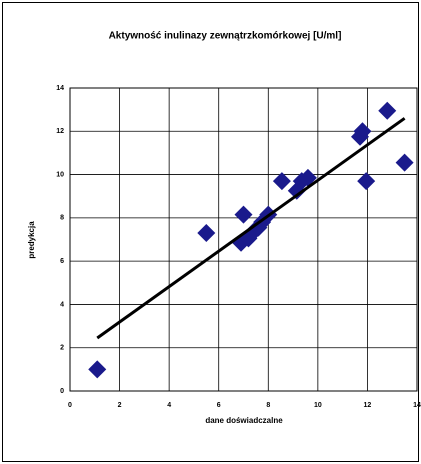  What do you see at coordinates (62, 391) in the screenshot?
I see `y-tick-label: 0` at bounding box center [62, 391].